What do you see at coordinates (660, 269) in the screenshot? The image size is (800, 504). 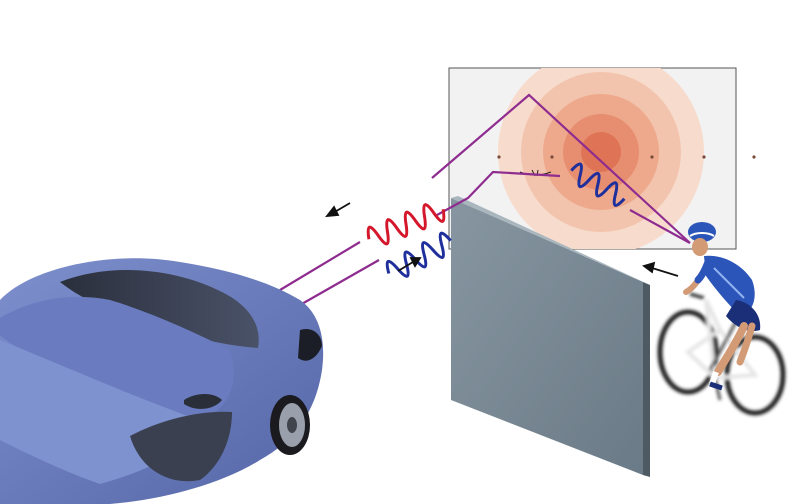 I see `arrow-cyclist-icon` at bounding box center [660, 269].